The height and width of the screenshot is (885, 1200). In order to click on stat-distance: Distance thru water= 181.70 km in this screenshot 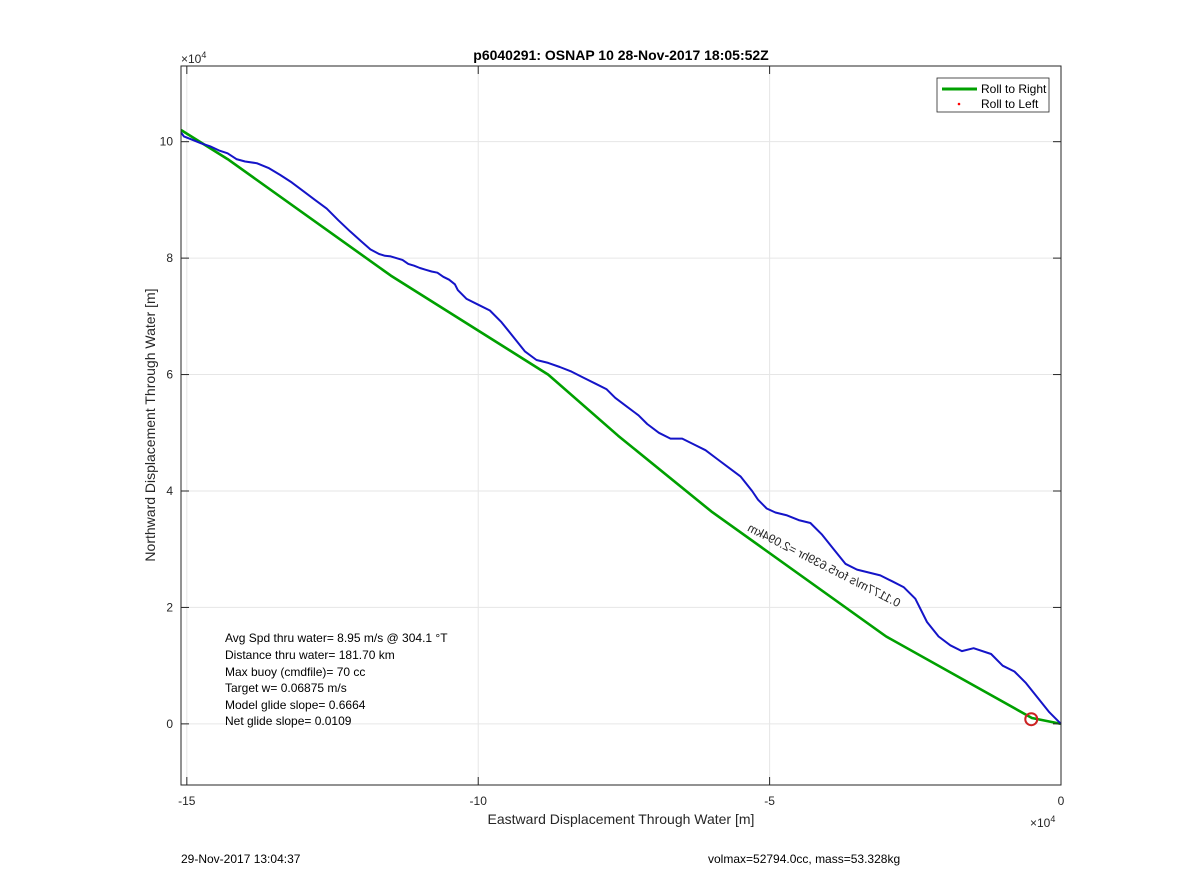, I will do `click(310, 655)`.